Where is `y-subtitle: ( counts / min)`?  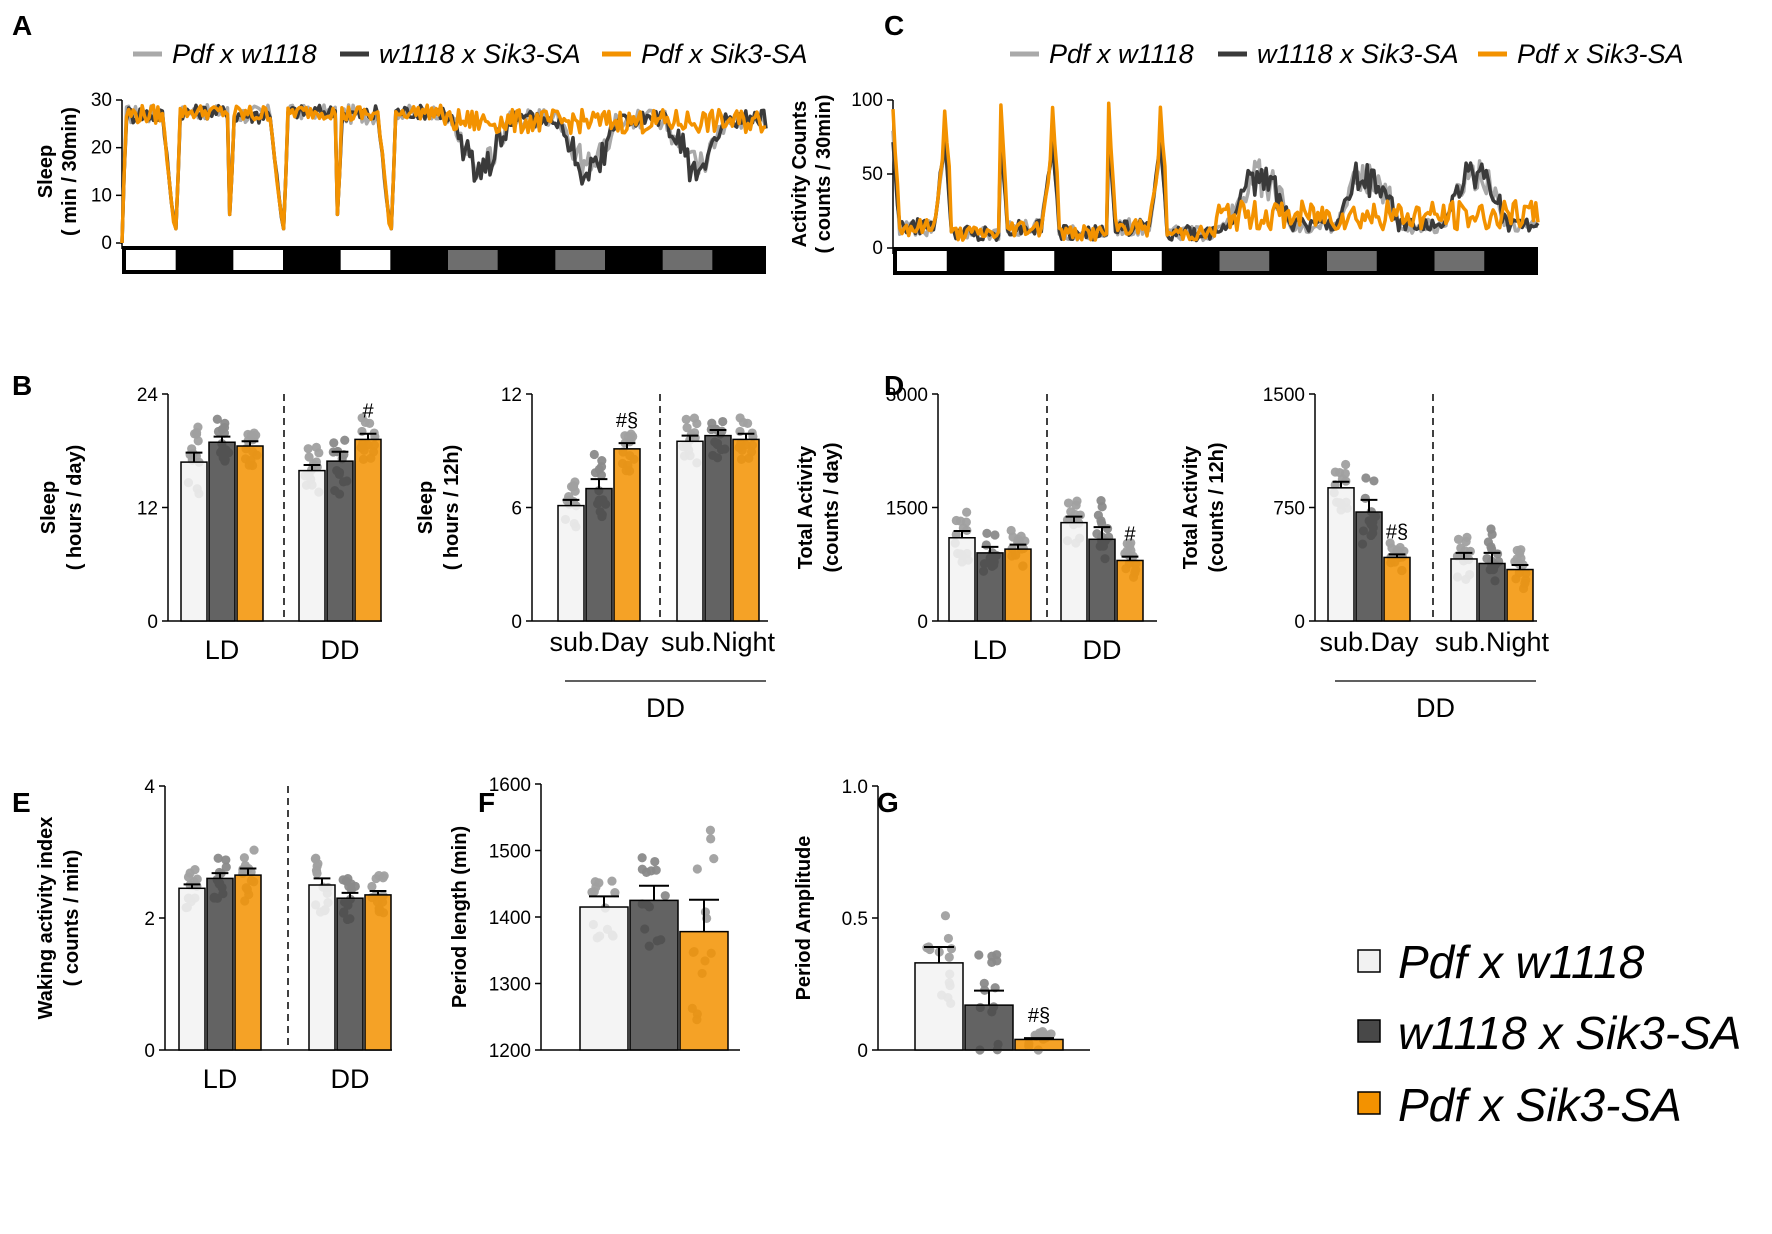 y-subtitle: ( counts / min) is located at coordinates (72, 918).